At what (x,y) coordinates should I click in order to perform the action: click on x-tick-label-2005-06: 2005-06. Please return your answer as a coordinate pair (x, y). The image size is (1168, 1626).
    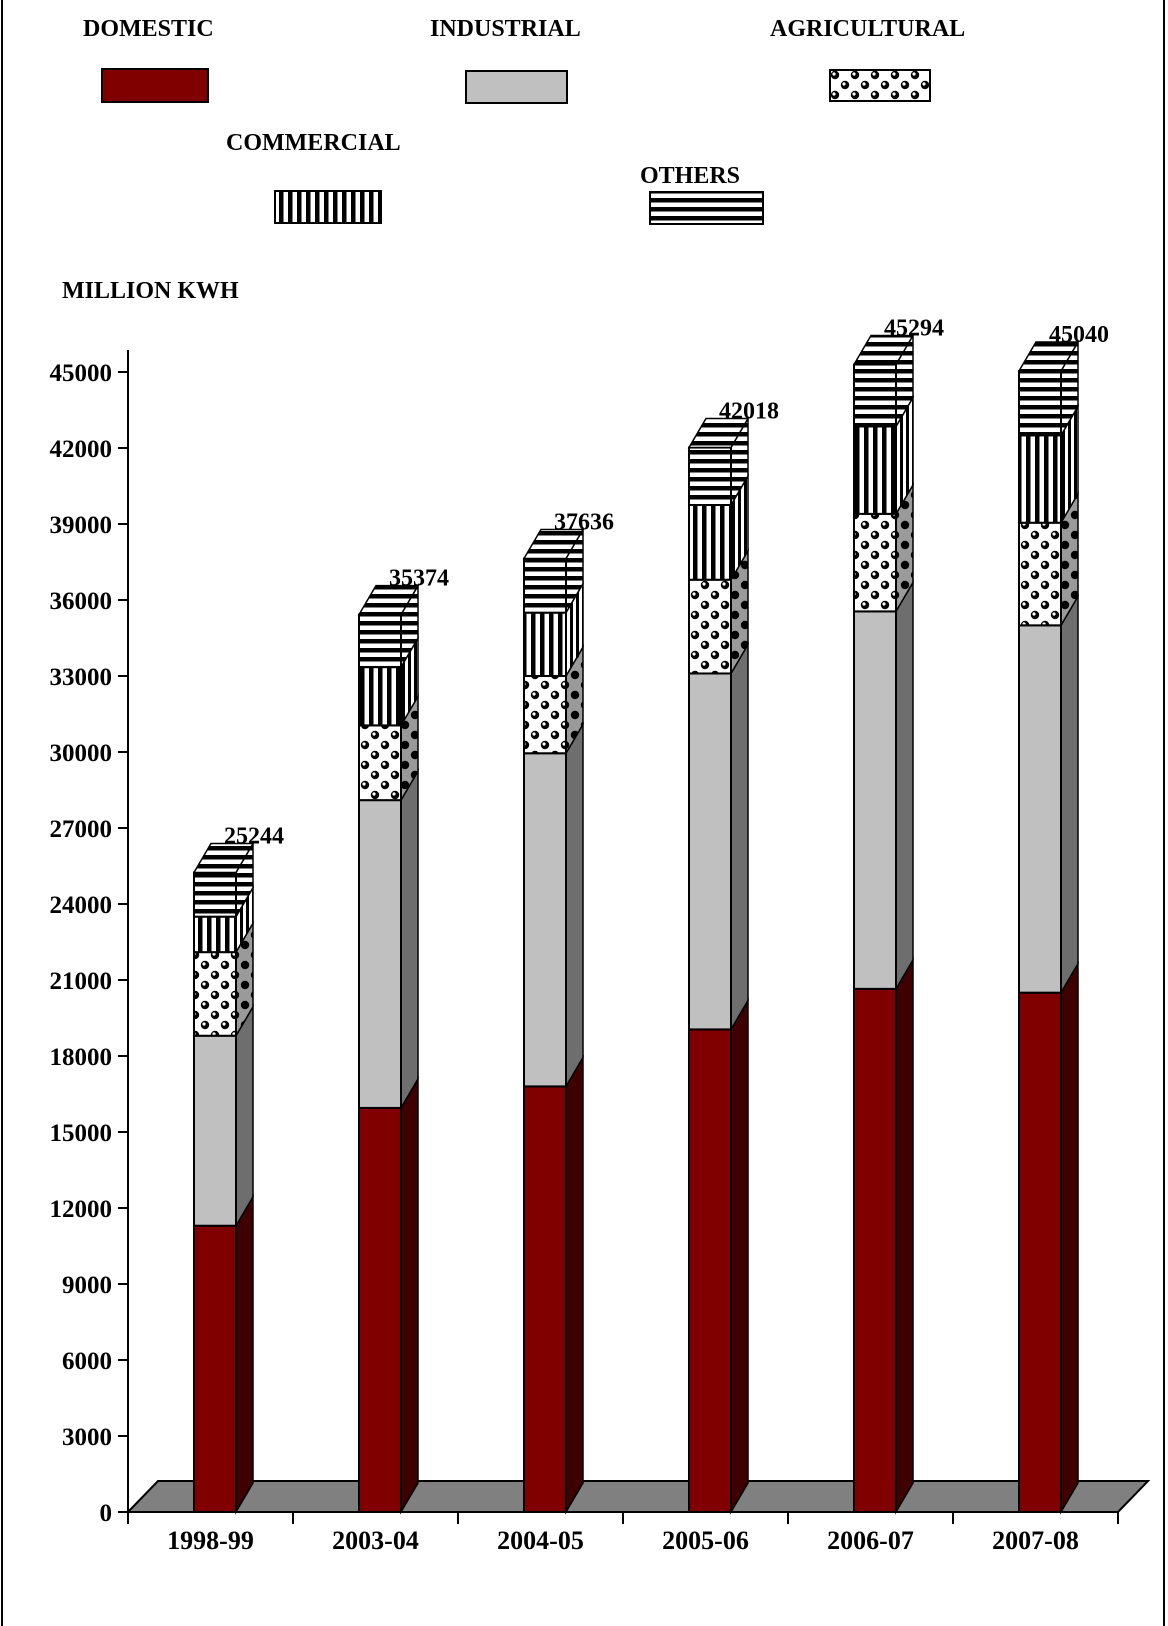
    Looking at the image, I should click on (705, 1540).